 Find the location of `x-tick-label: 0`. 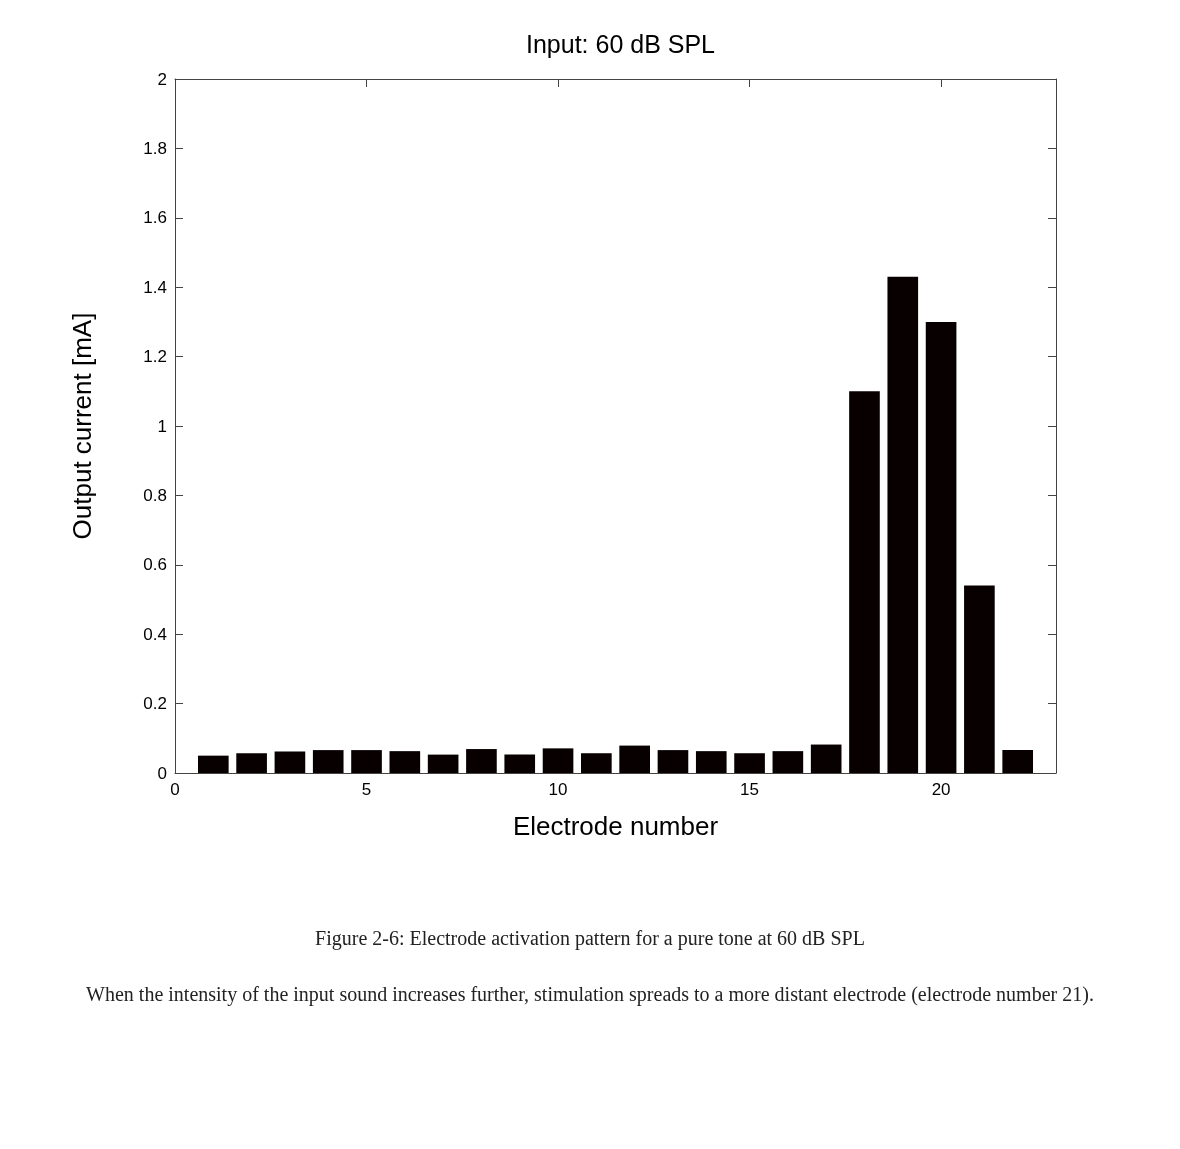

x-tick-label: 0 is located at coordinates (175, 789).